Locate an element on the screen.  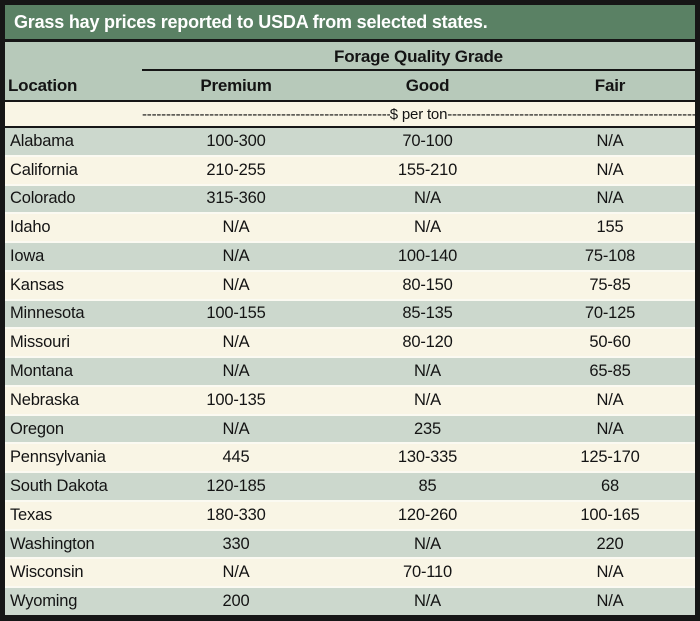
cell-location: Nebraska is located at coordinates (45, 399).